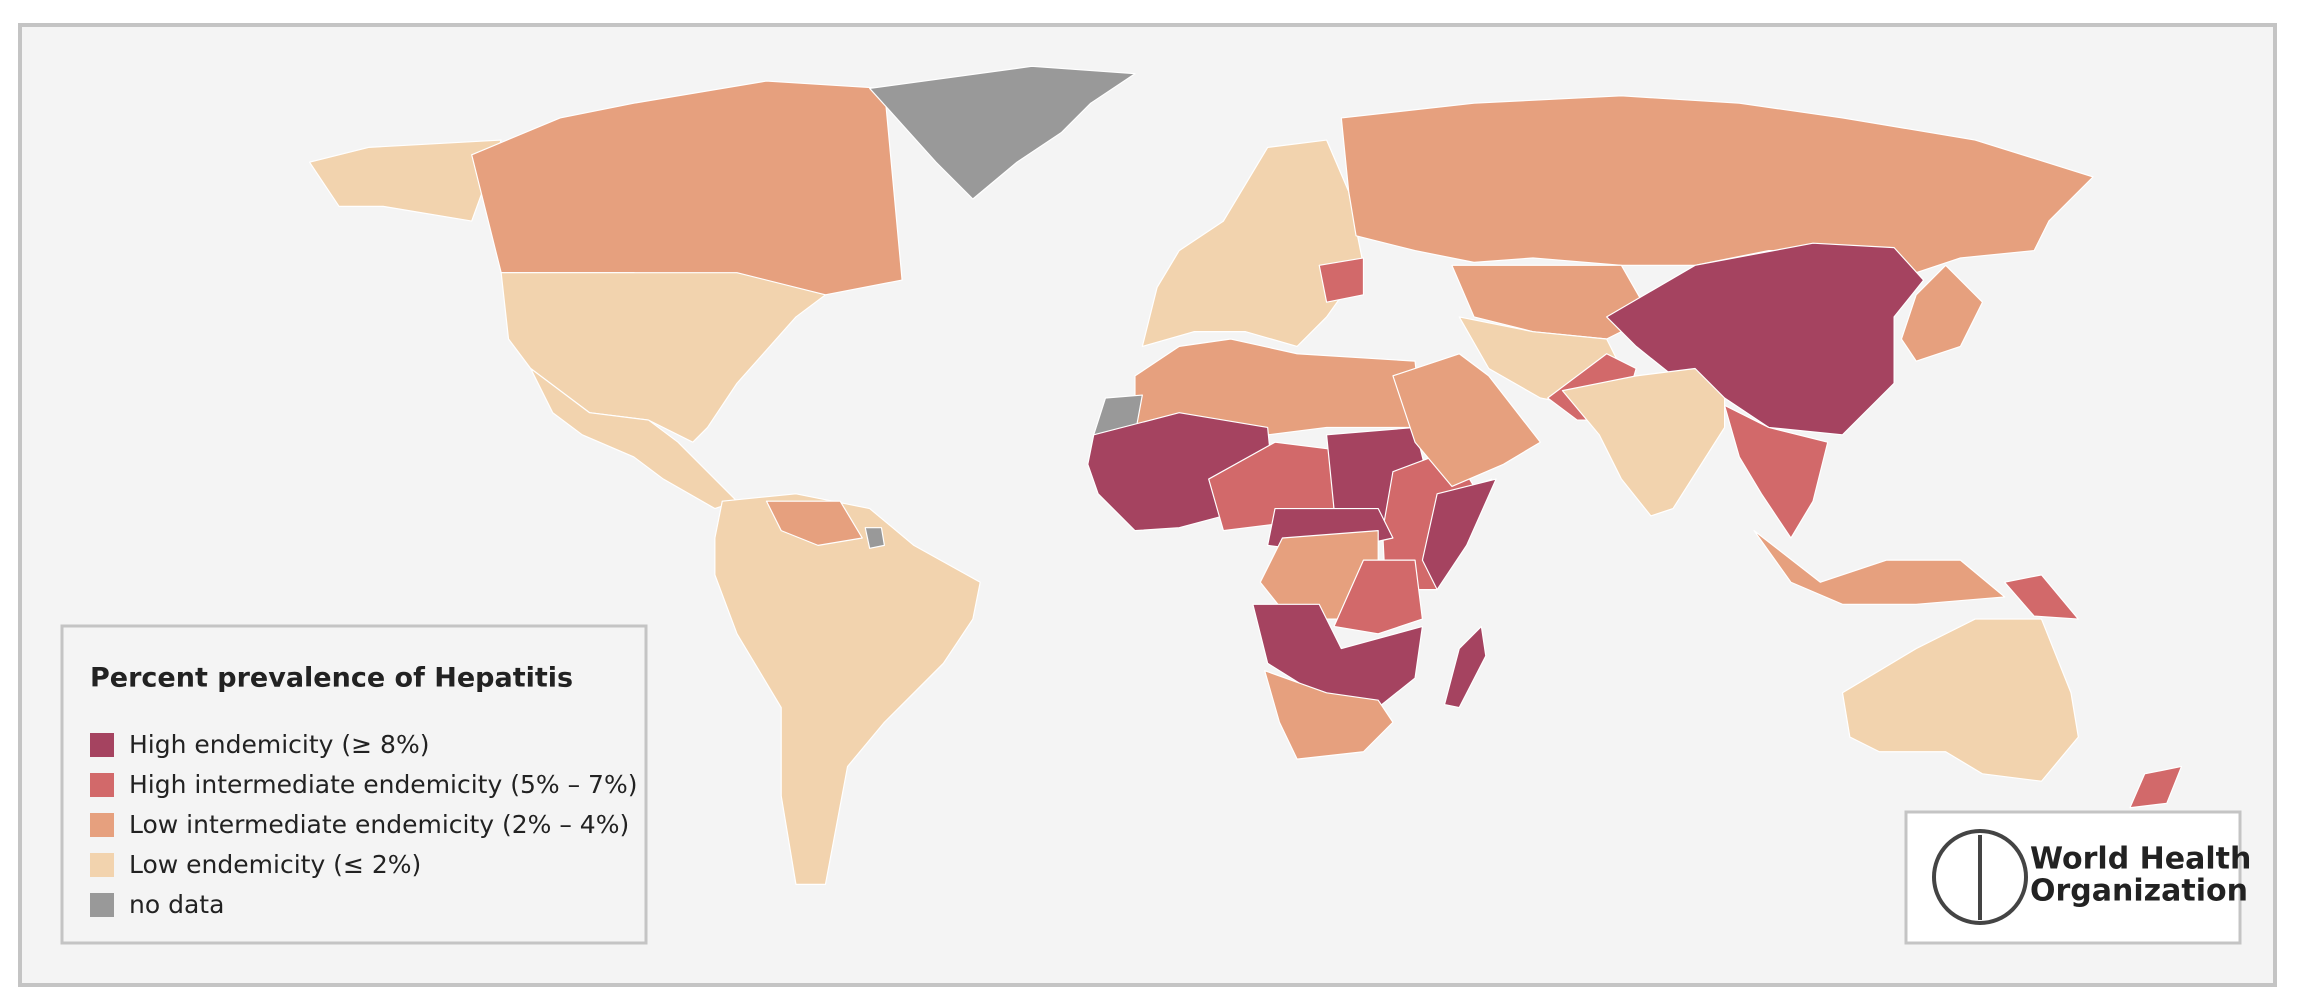  Describe the element at coordinates (383, 784) in the screenshot. I see `legend-label: High intermediate endemicity (5% – 7%)` at that location.